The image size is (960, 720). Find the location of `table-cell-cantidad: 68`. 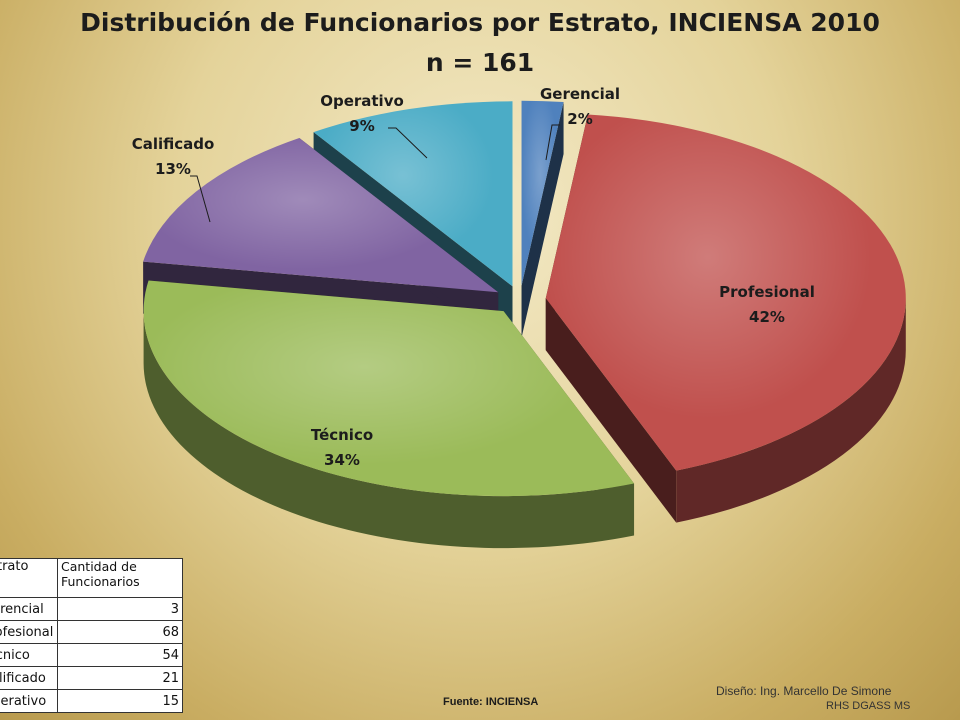

table-cell-cantidad: 68 is located at coordinates (120, 632).